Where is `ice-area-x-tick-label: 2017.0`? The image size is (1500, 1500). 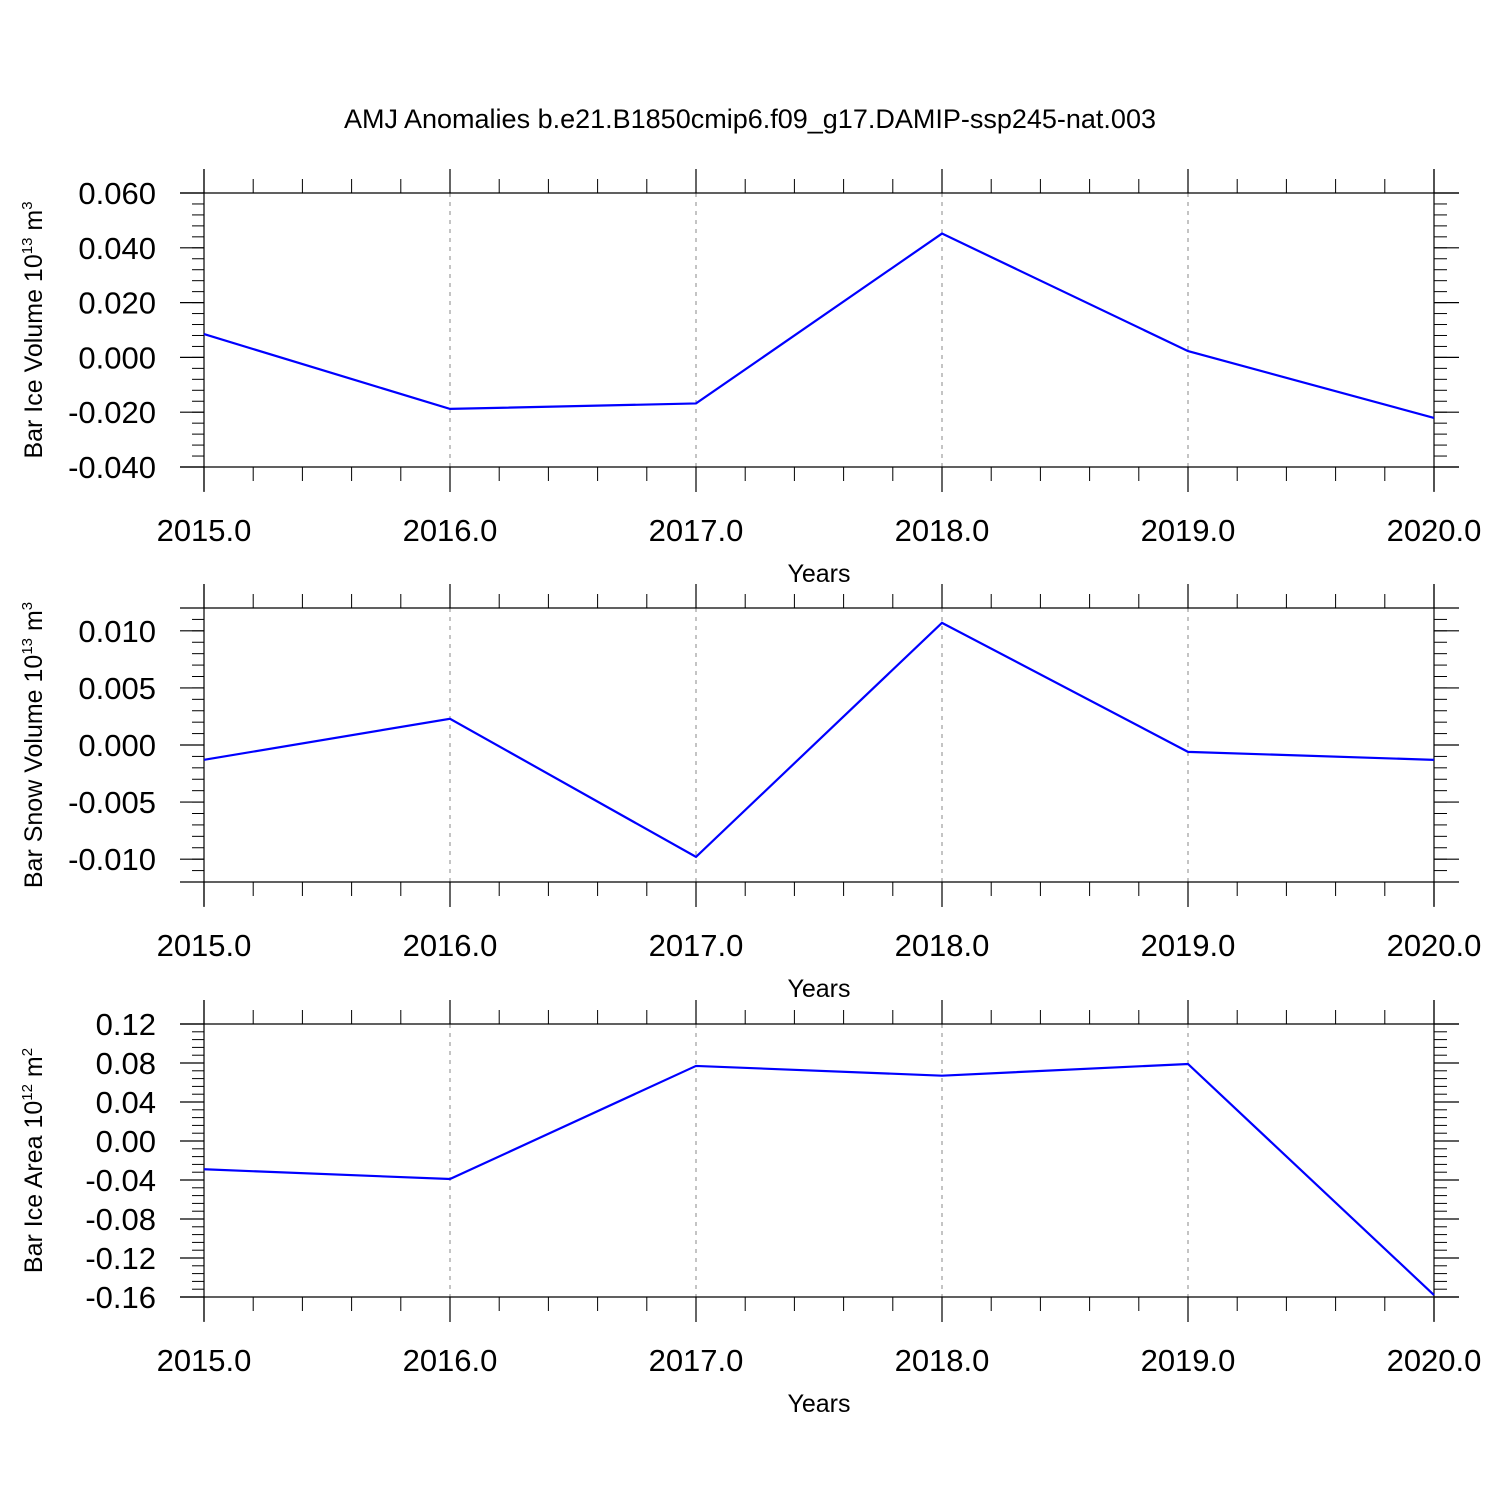 ice-area-x-tick-label: 2017.0 is located at coordinates (696, 1360).